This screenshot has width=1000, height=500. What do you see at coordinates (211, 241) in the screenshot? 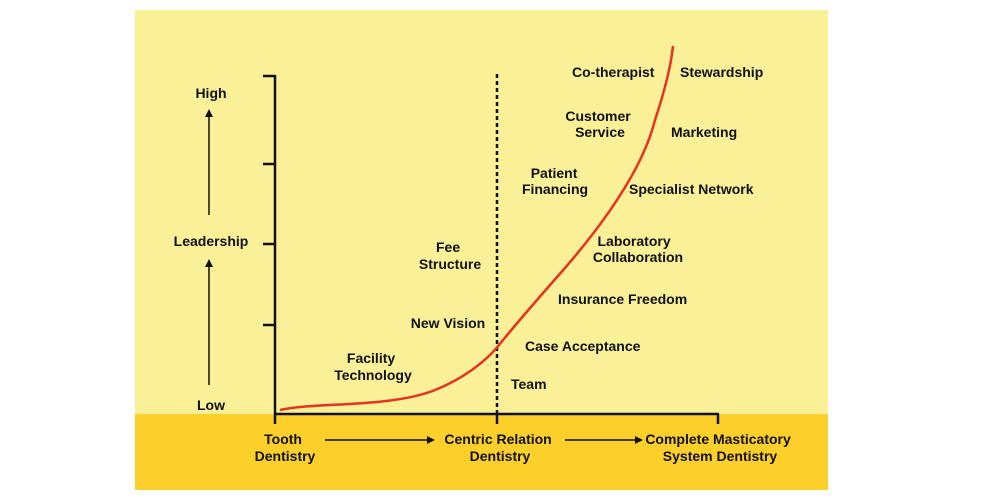
I see `y-label-leadership: Leadership` at bounding box center [211, 241].